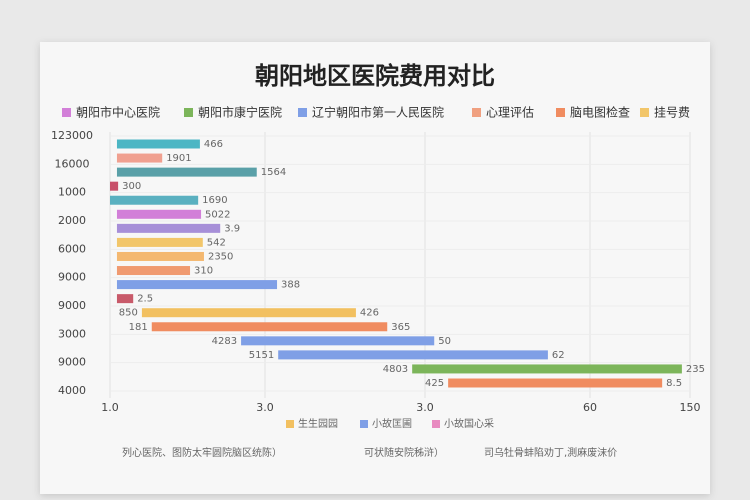  Describe the element at coordinates (214, 200) in the screenshot. I see `bar-label: 1690` at that location.